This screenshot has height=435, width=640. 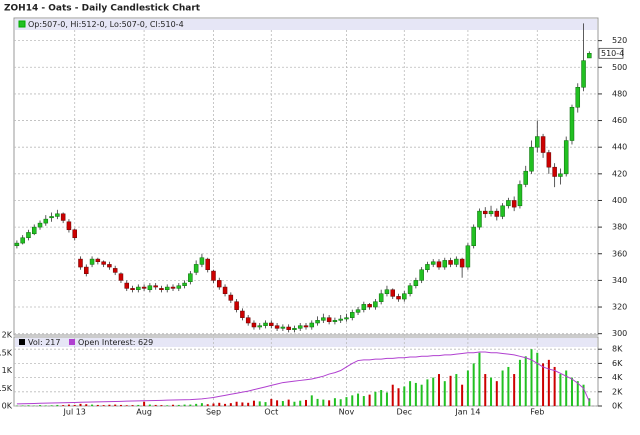 I want to click on legend-label: Open Interest: 629, so click(x=115, y=342).